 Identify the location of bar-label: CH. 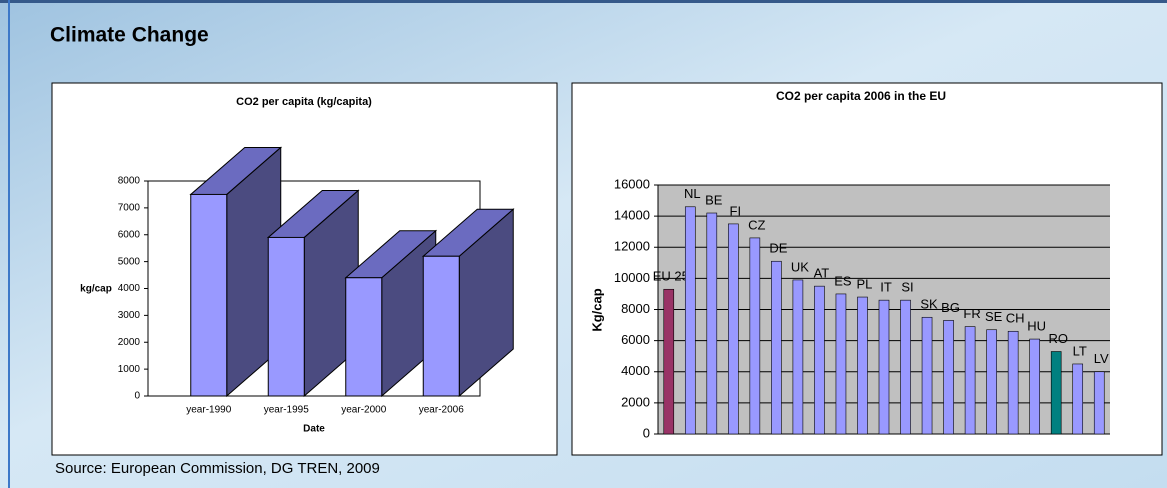
(1015, 318).